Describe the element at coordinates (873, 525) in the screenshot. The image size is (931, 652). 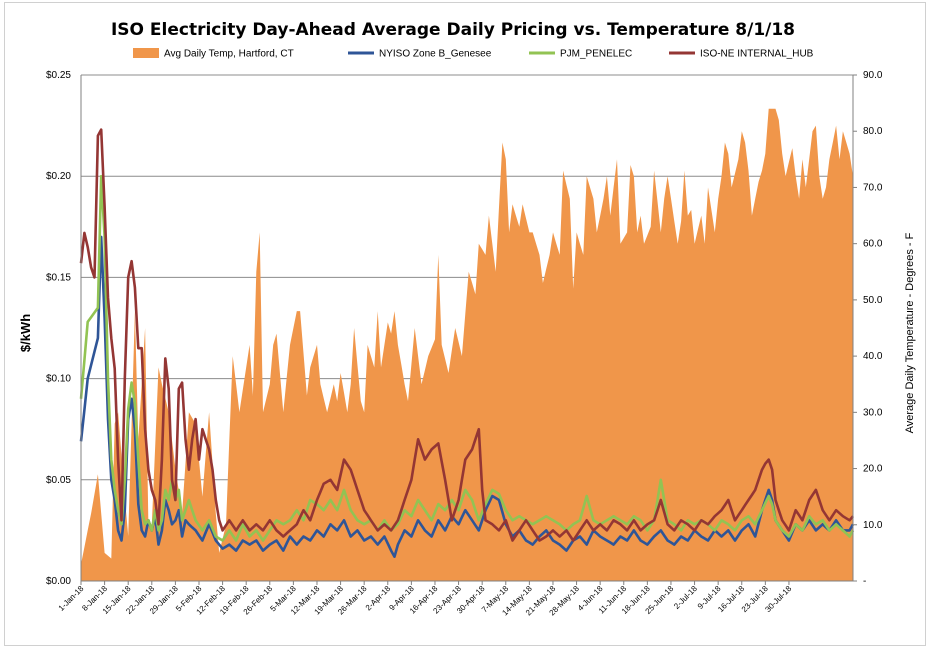
I see `y2-tick-label: 10.0` at that location.